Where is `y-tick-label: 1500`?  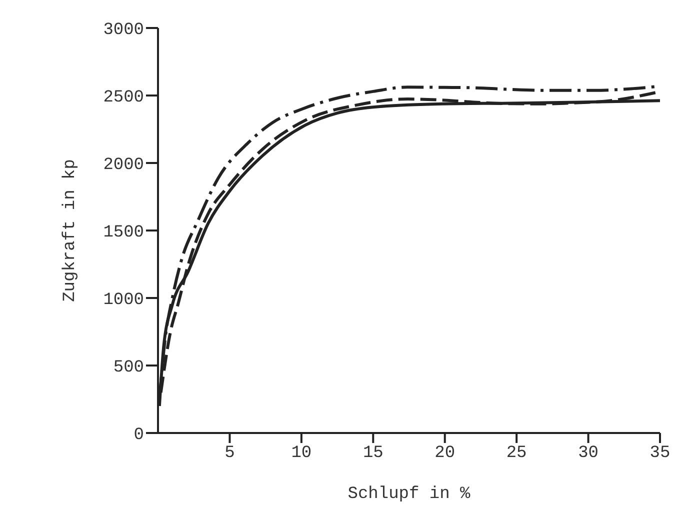
y-tick-label: 1500 is located at coordinates (123, 233).